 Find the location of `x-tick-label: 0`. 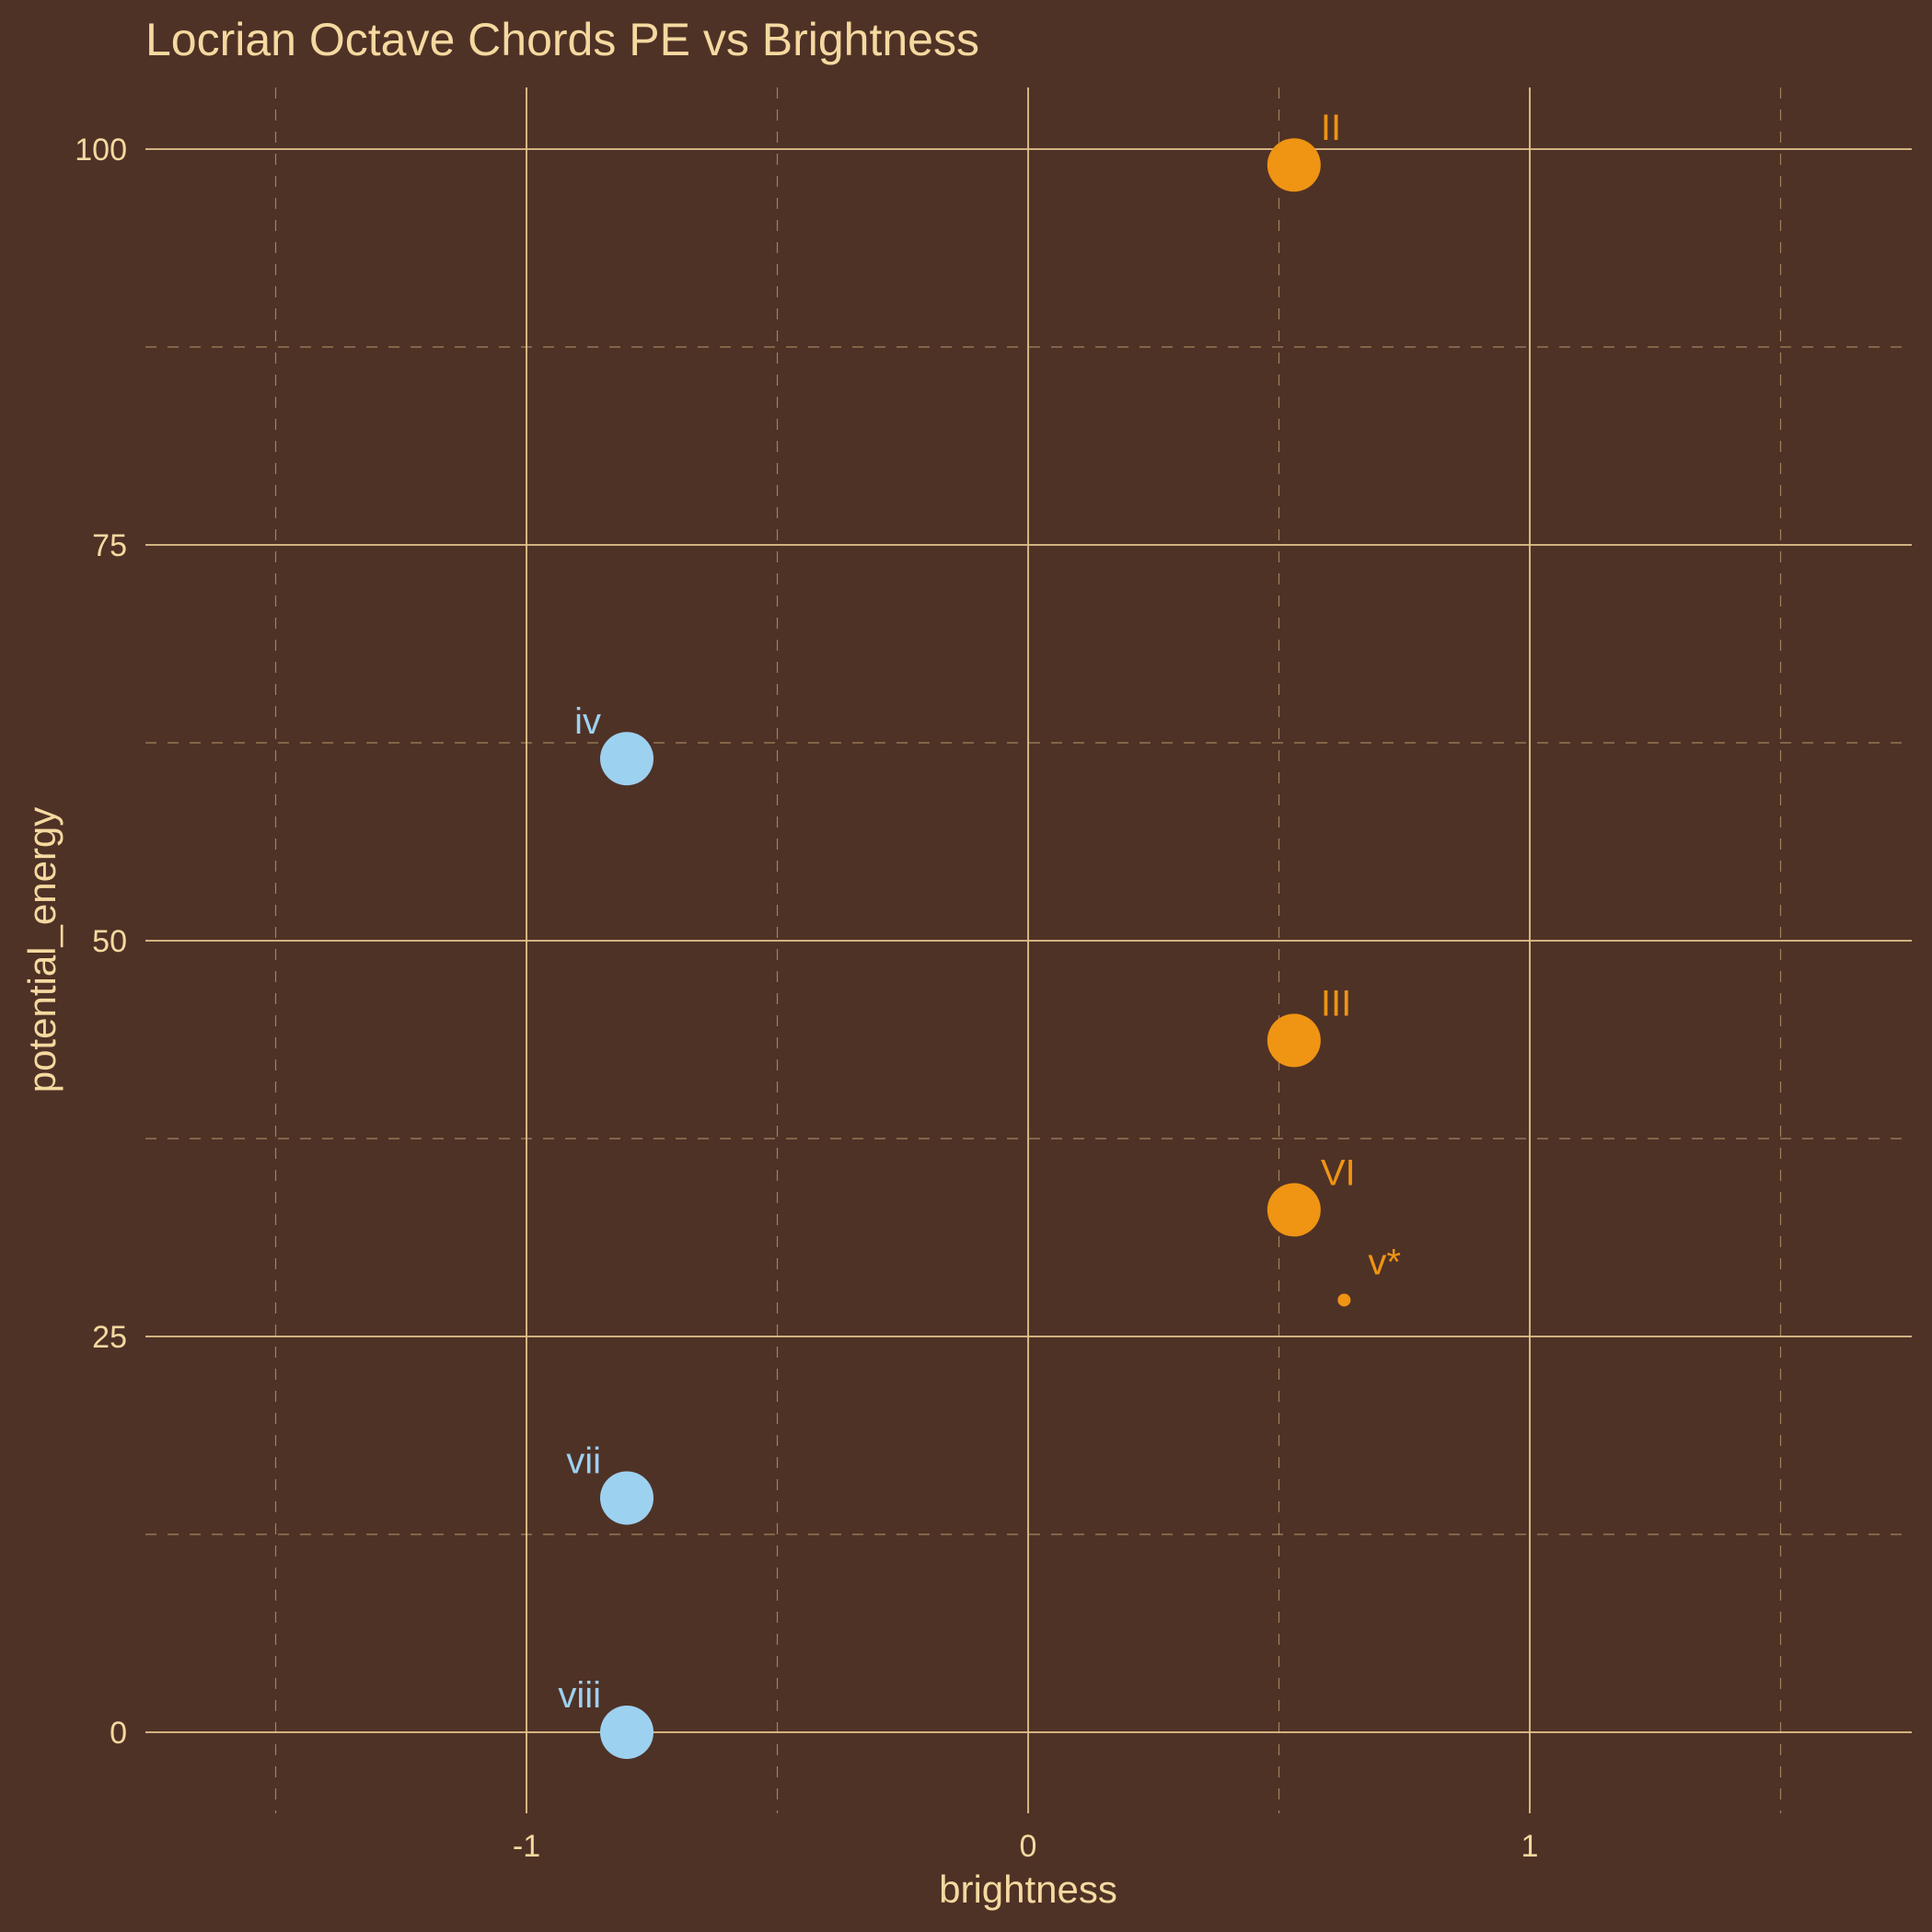

x-tick-label: 0 is located at coordinates (1028, 1847).